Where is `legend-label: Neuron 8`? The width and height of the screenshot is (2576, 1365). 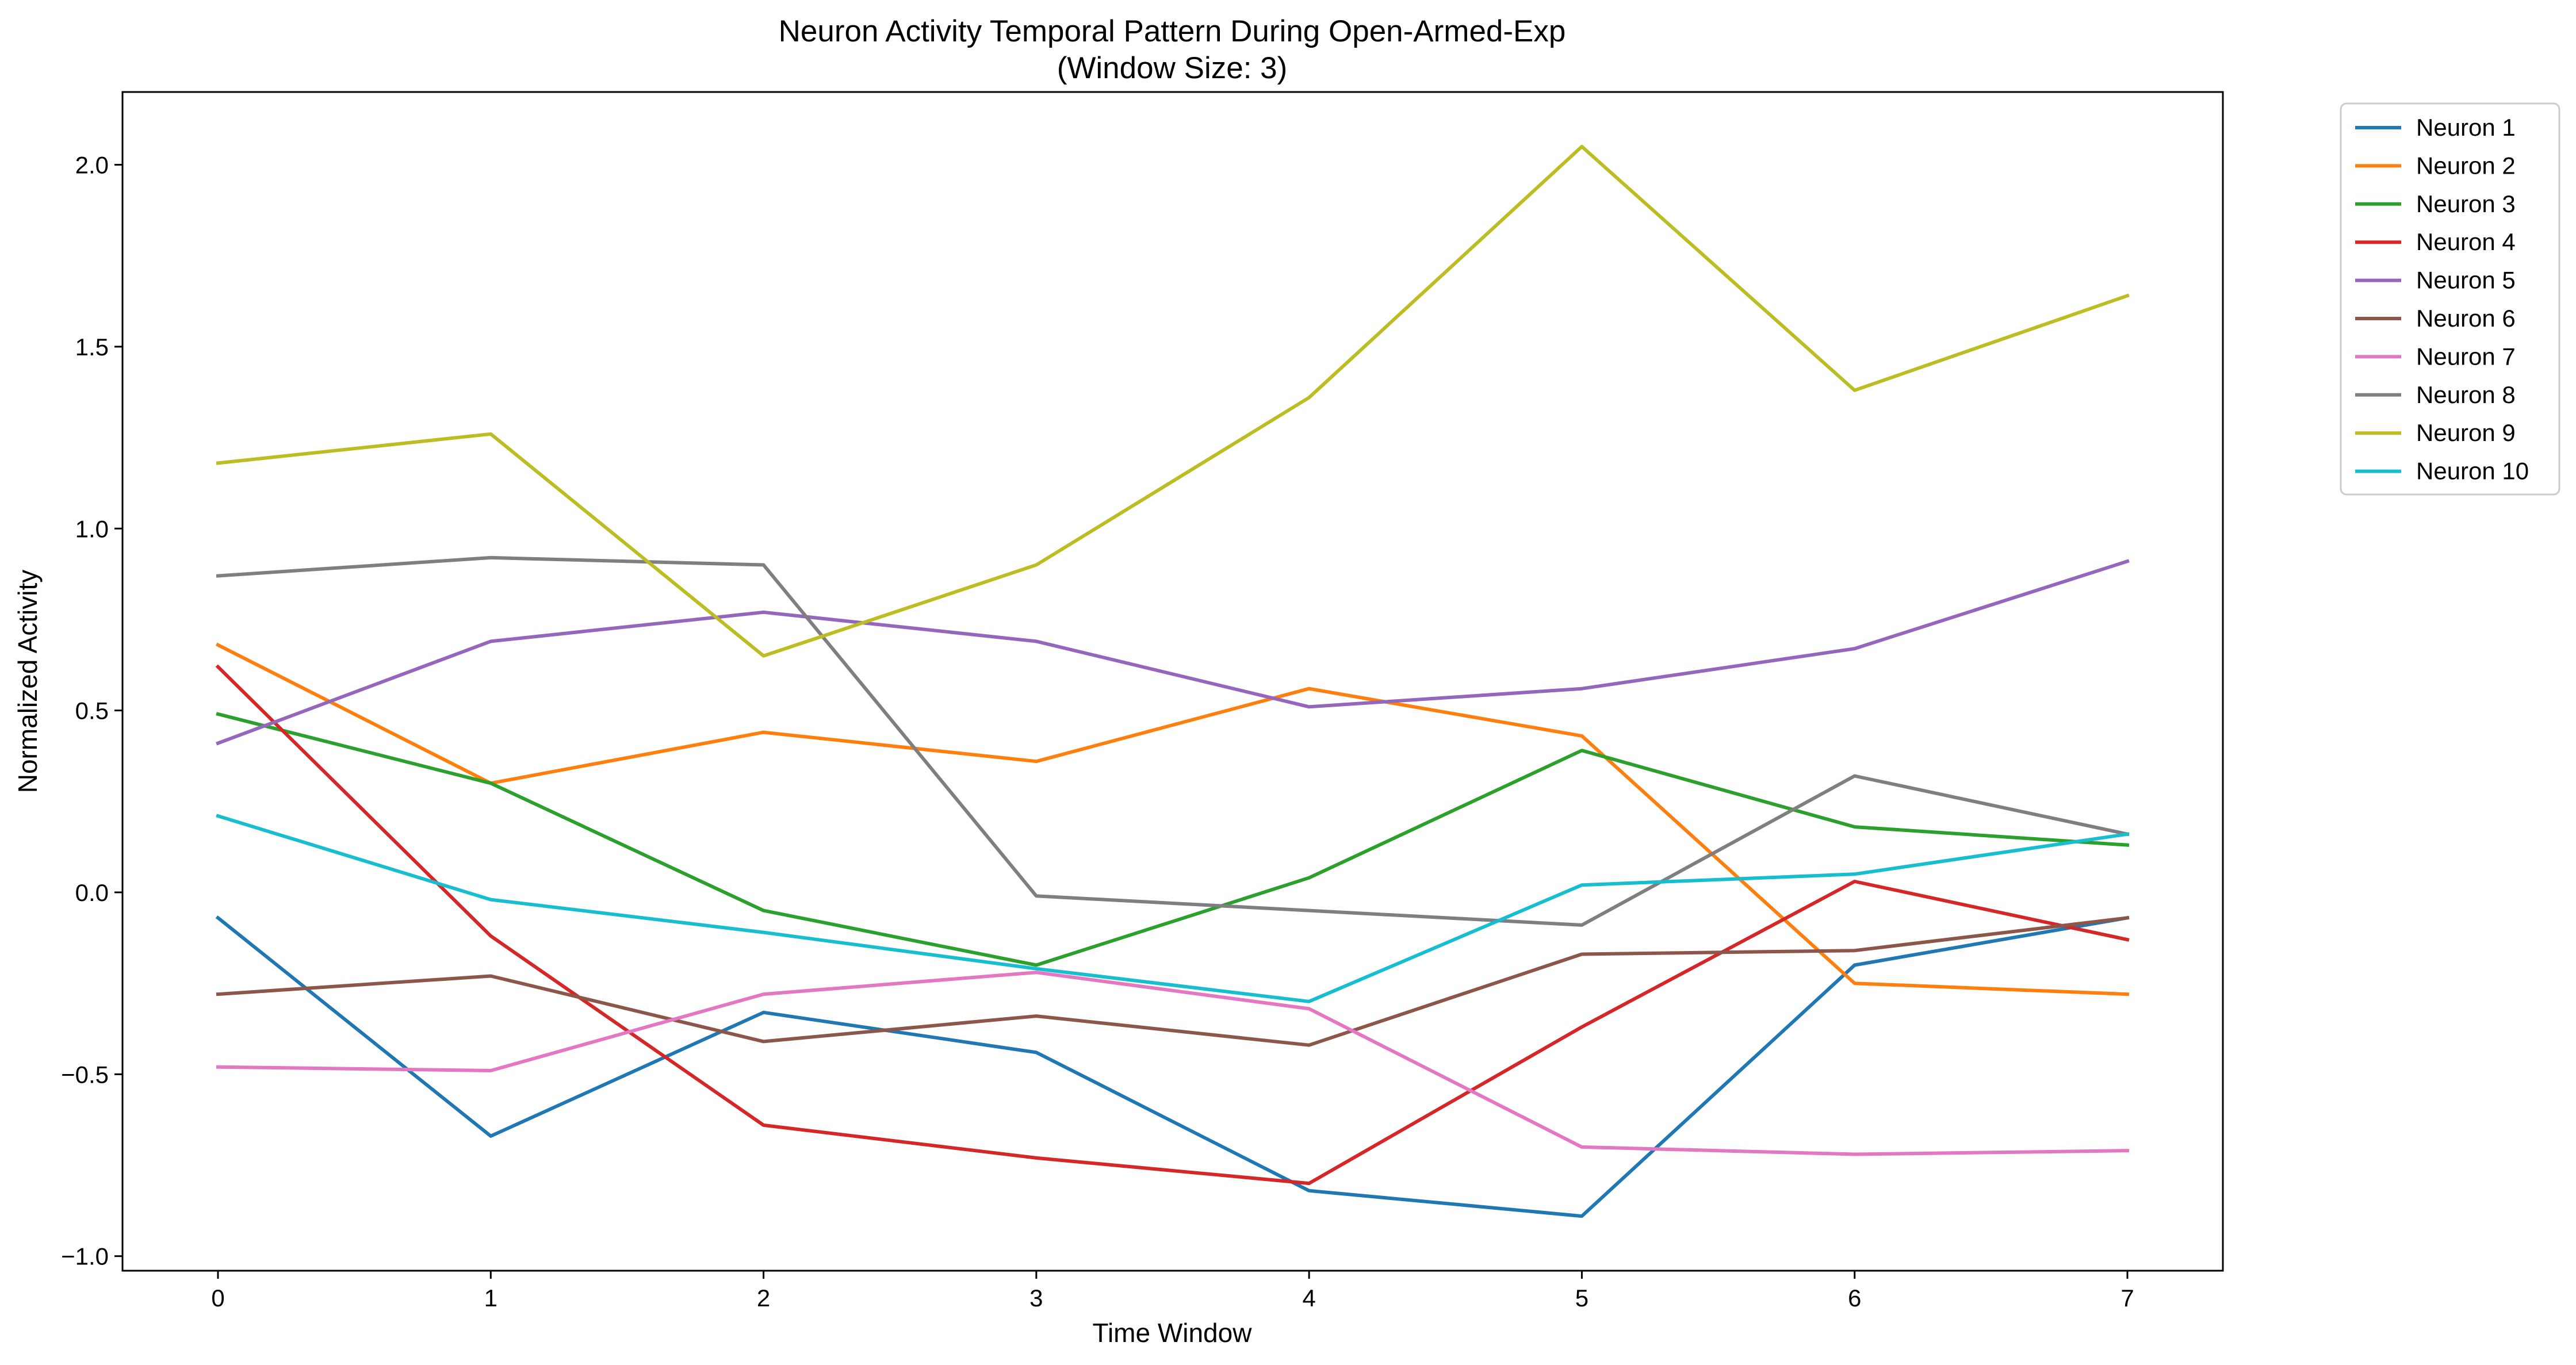 legend-label: Neuron 8 is located at coordinates (2466, 394).